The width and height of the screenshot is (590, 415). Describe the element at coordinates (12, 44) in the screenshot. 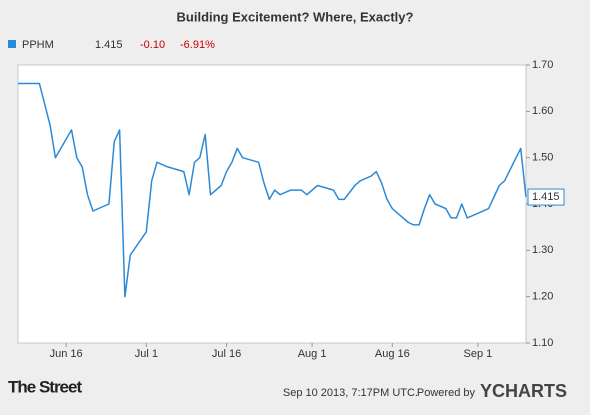

I see `legend-swatch` at that location.